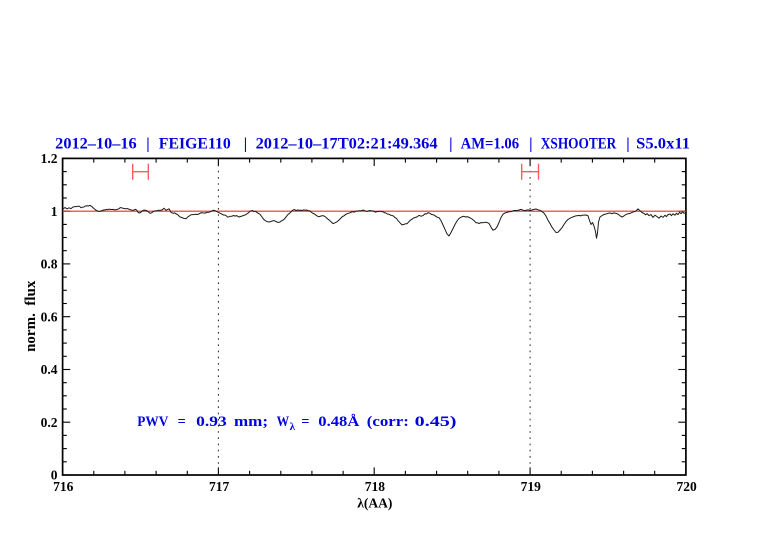 The image size is (782, 542). What do you see at coordinates (375, 486) in the screenshot?
I see `svg-text: 718` at bounding box center [375, 486].